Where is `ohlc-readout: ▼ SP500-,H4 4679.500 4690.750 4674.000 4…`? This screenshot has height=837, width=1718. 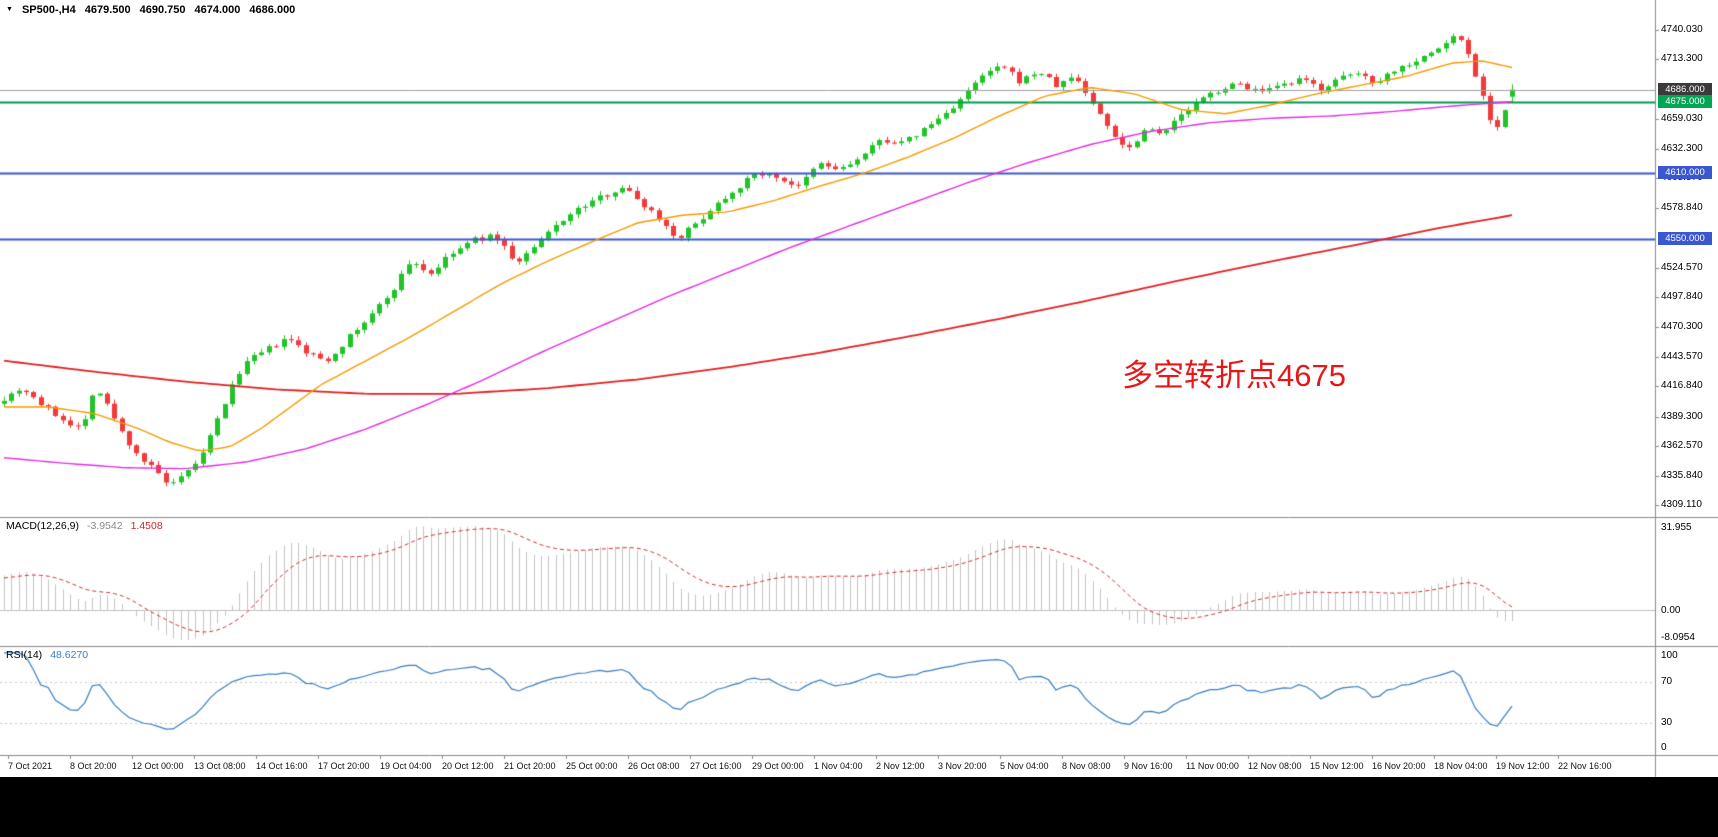
ohlc-readout: ▼ SP500-,H4 4679.500 4690.750 4674.000 4… is located at coordinates (150, 10).